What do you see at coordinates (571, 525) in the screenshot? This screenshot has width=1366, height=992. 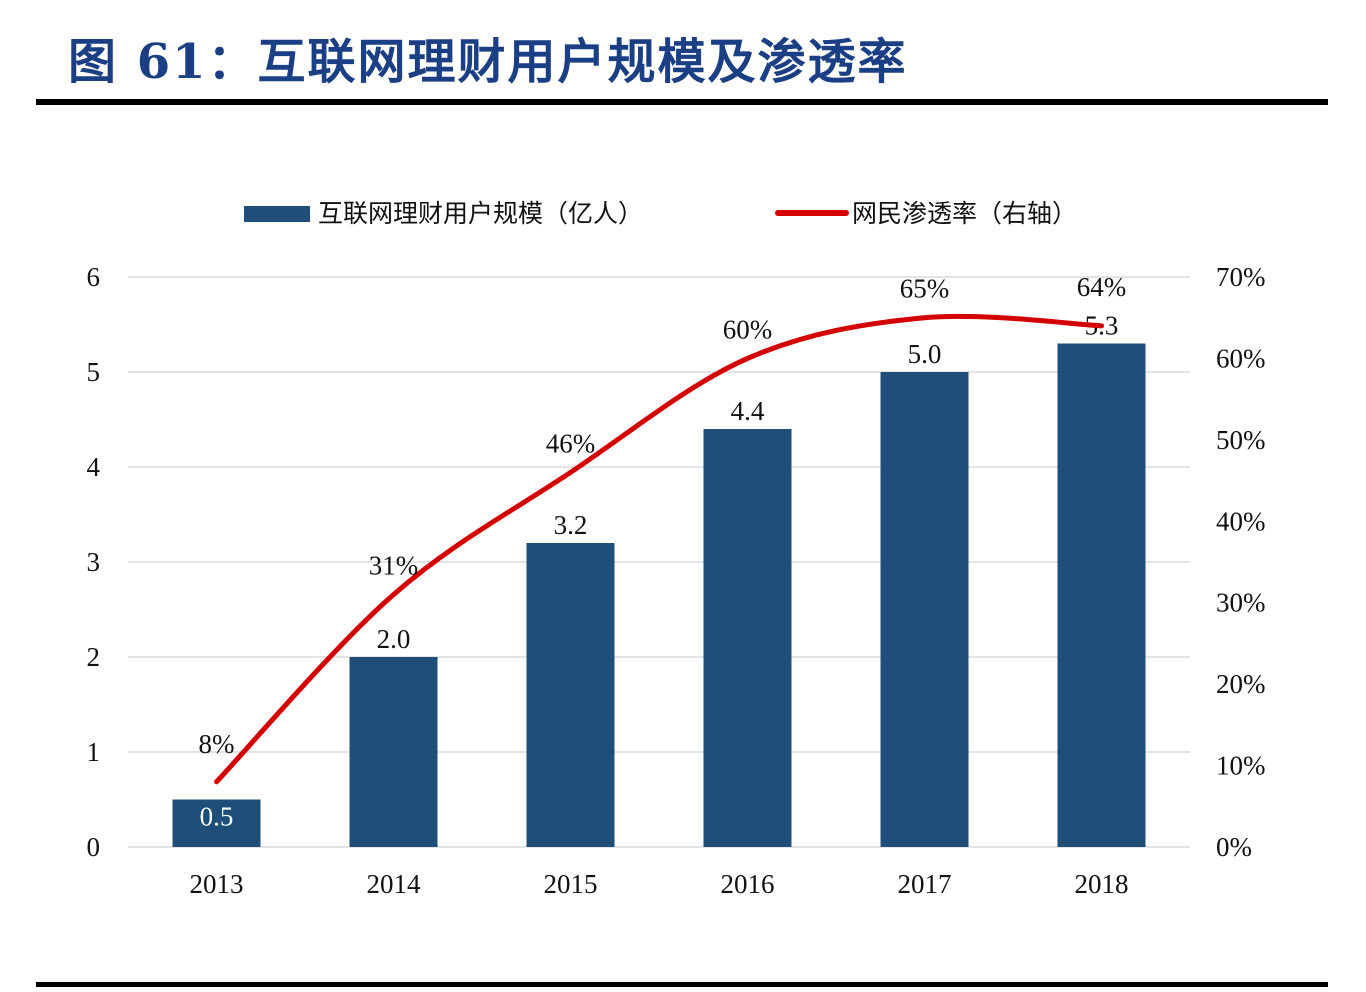 I see `bar-data-label: 3.2` at bounding box center [571, 525].